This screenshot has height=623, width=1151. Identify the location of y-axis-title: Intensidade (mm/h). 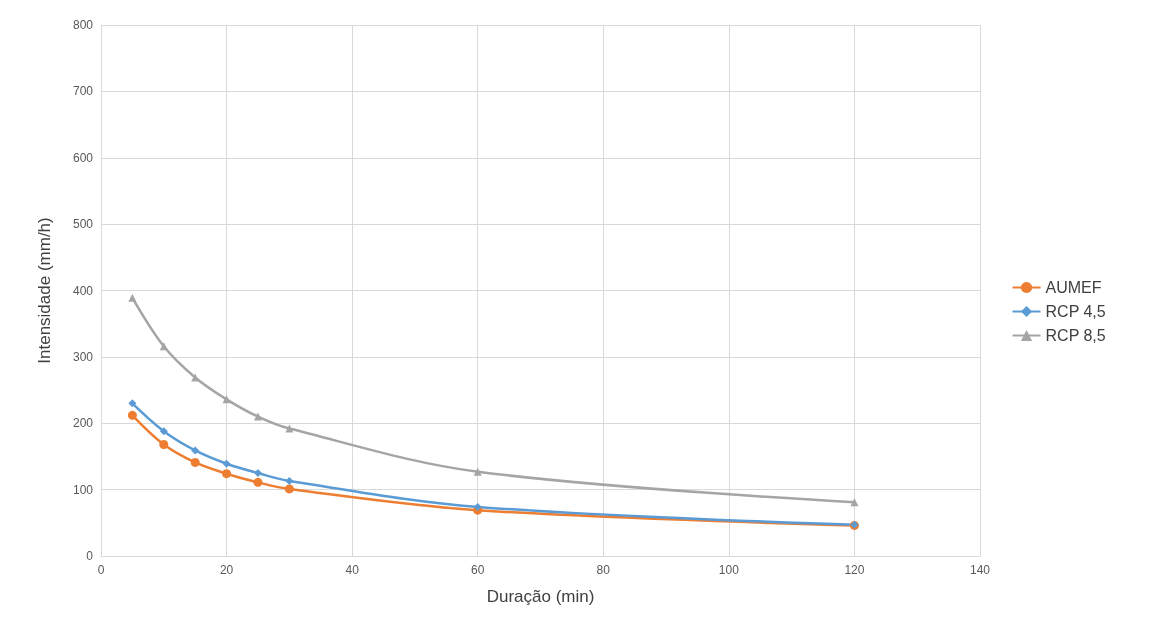
(44, 290).